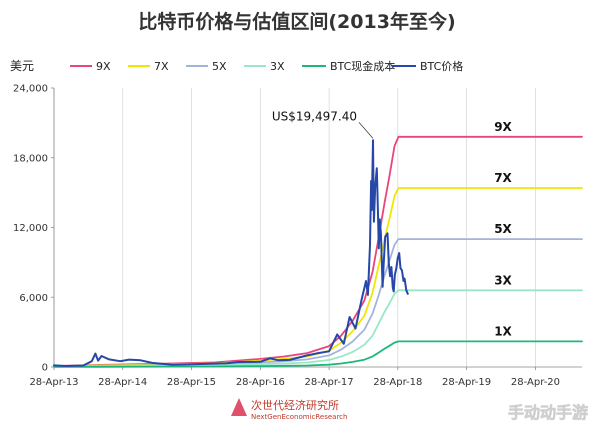 Image resolution: width=594 pixels, height=428 pixels. Describe the element at coordinates (260, 382) in the screenshot. I see `x-tick-label: 28-Apr-16` at that location.